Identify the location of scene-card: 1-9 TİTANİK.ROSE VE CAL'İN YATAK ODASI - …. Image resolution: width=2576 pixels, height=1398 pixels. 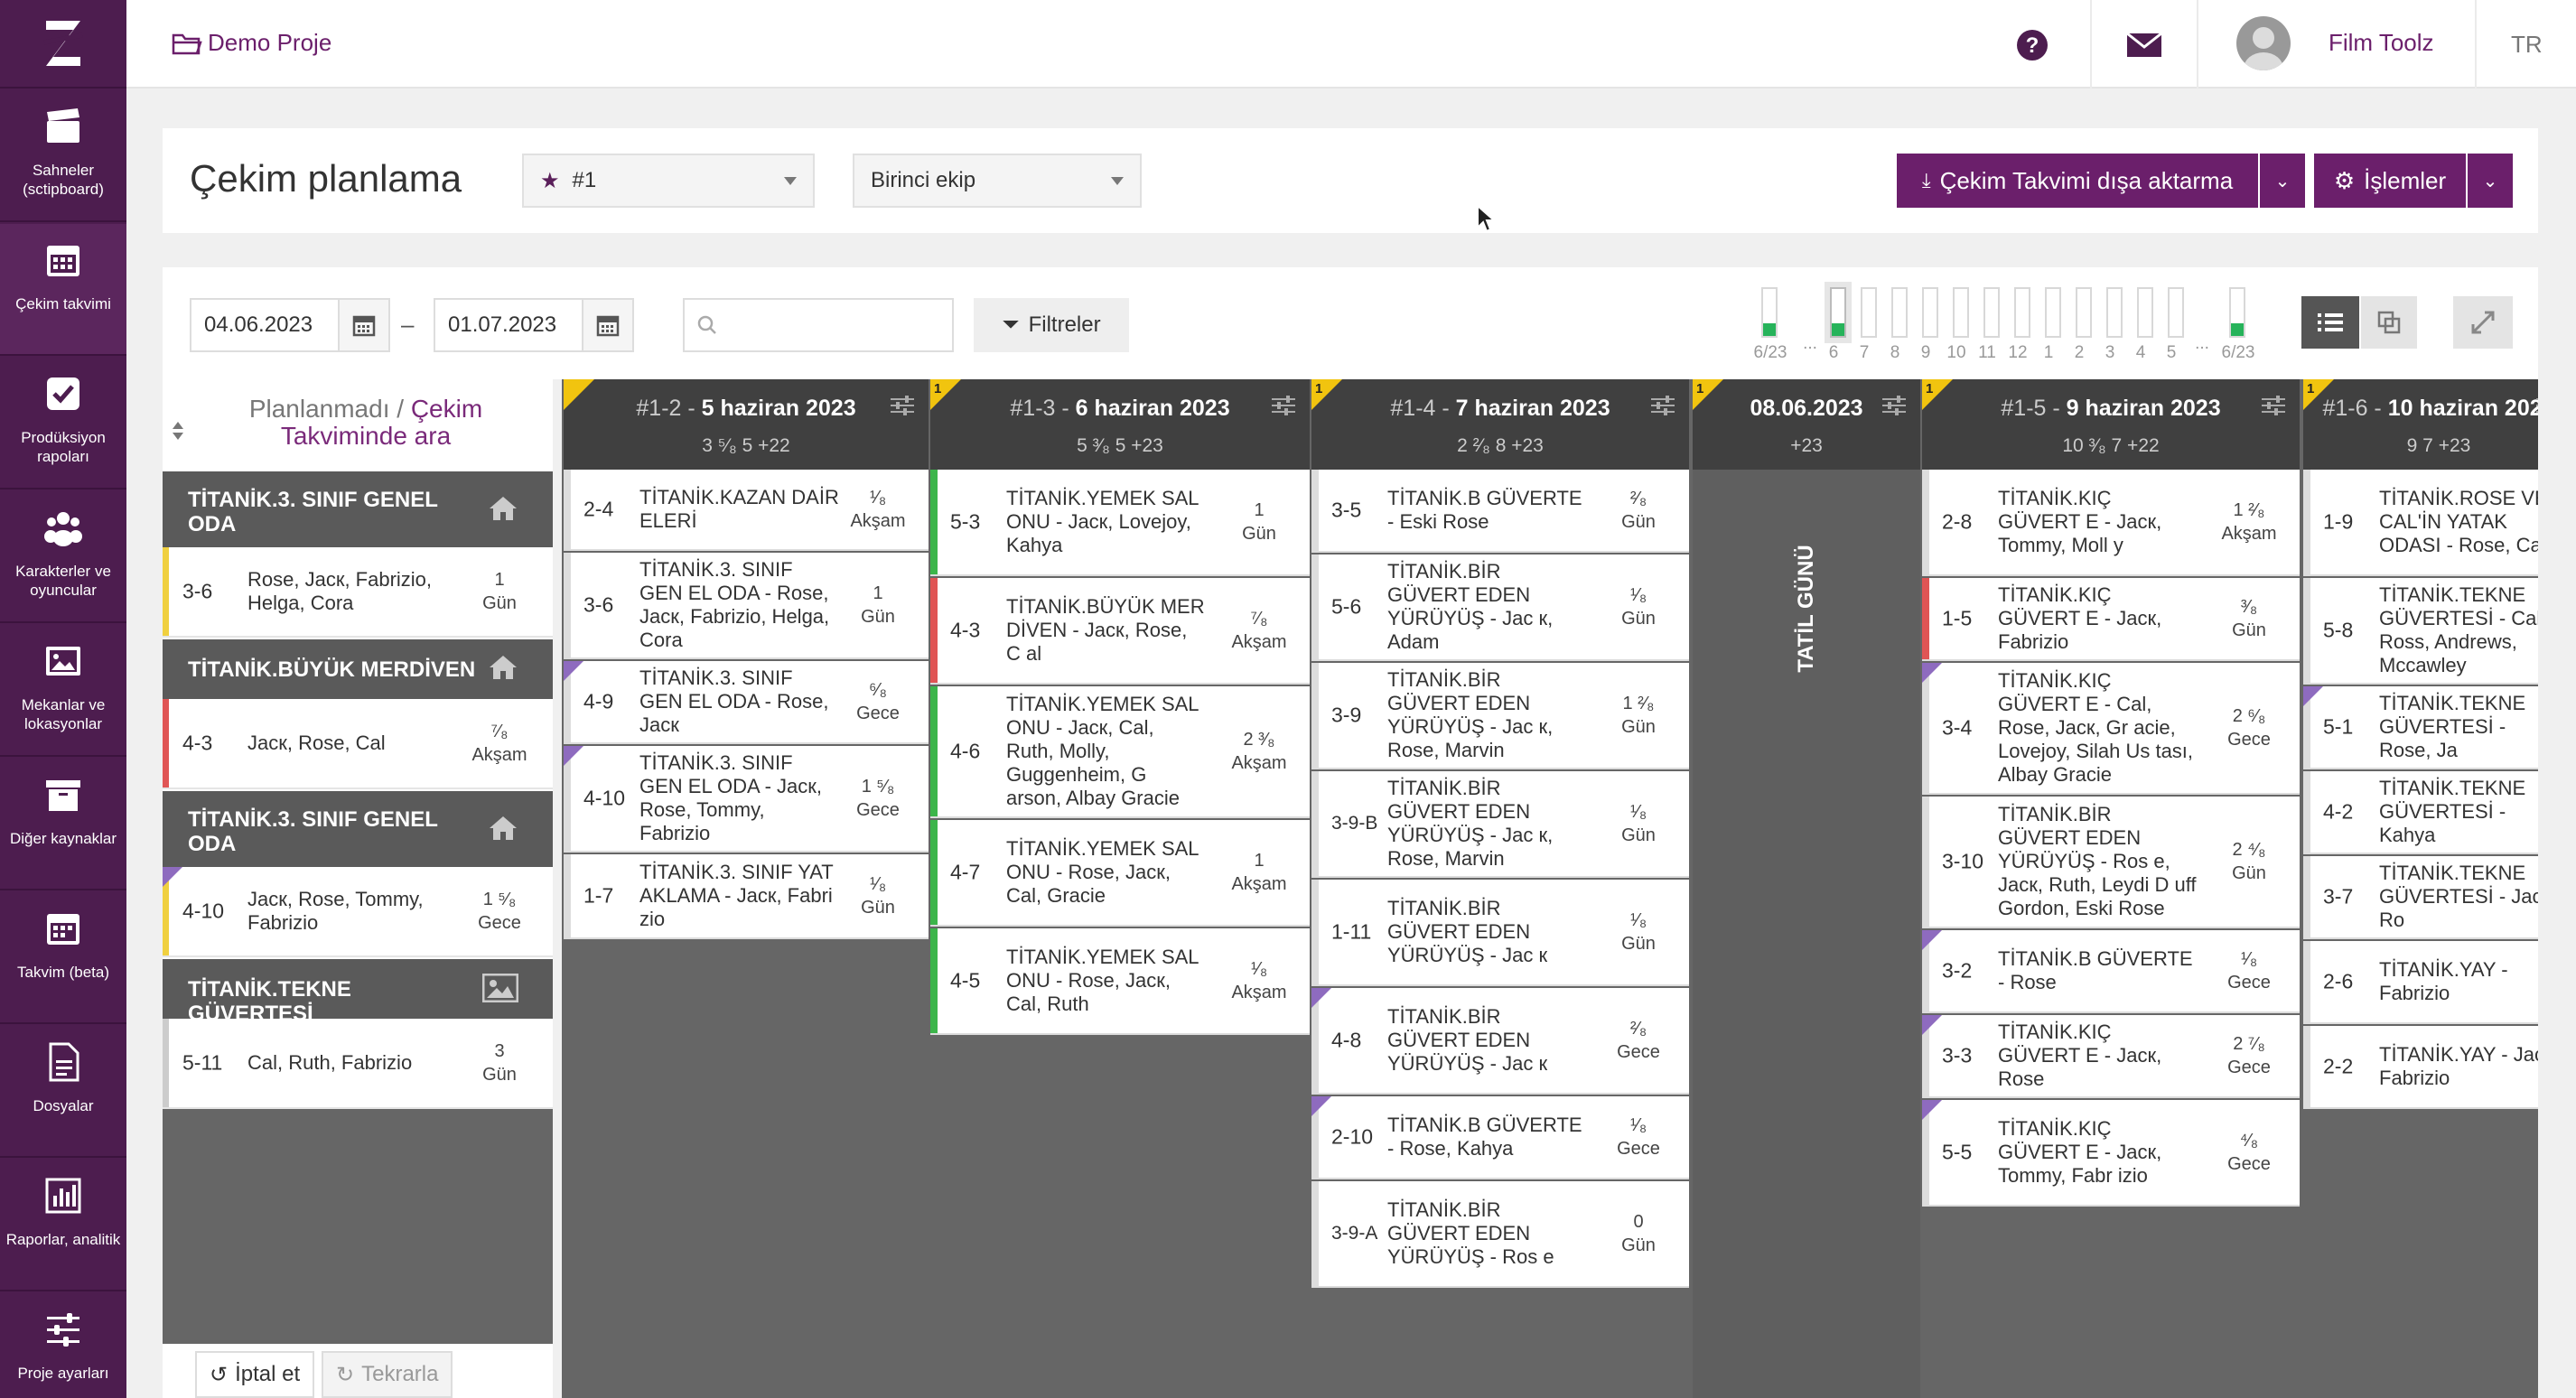
(2420, 523).